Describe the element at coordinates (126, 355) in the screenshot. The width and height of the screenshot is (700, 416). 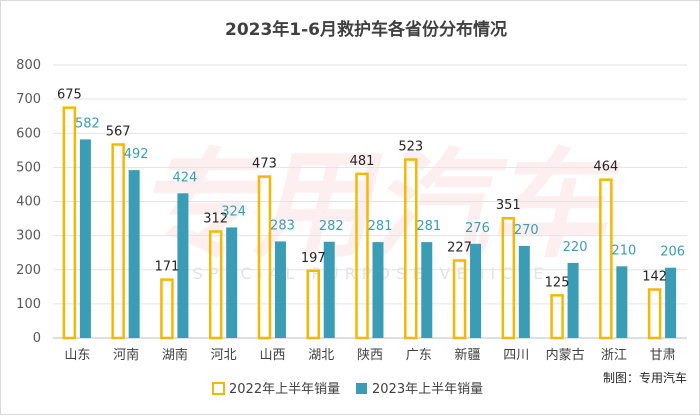
I see `x-tick-label-1: 河南` at that location.